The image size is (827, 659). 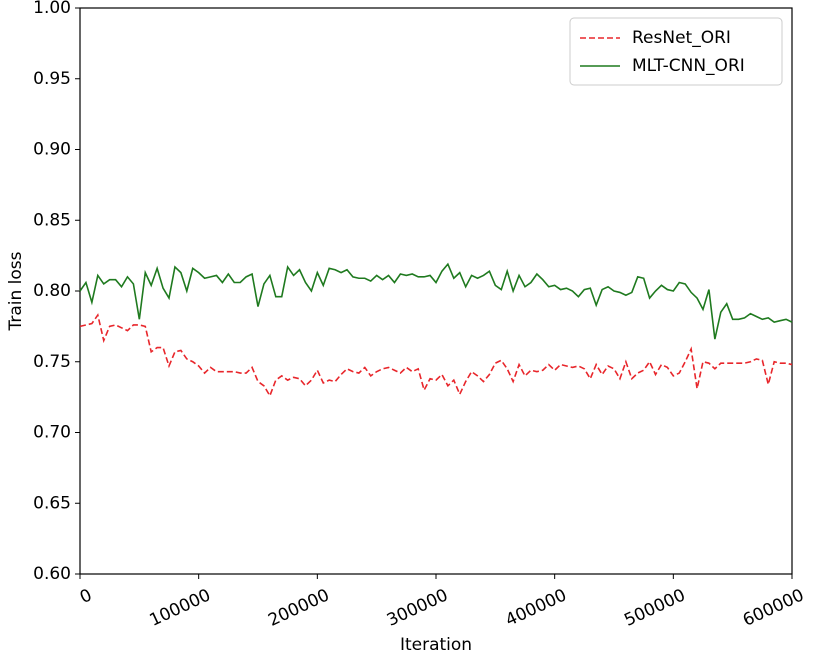 What do you see at coordinates (298, 608) in the screenshot?
I see `x-tick-label: 200000` at bounding box center [298, 608].